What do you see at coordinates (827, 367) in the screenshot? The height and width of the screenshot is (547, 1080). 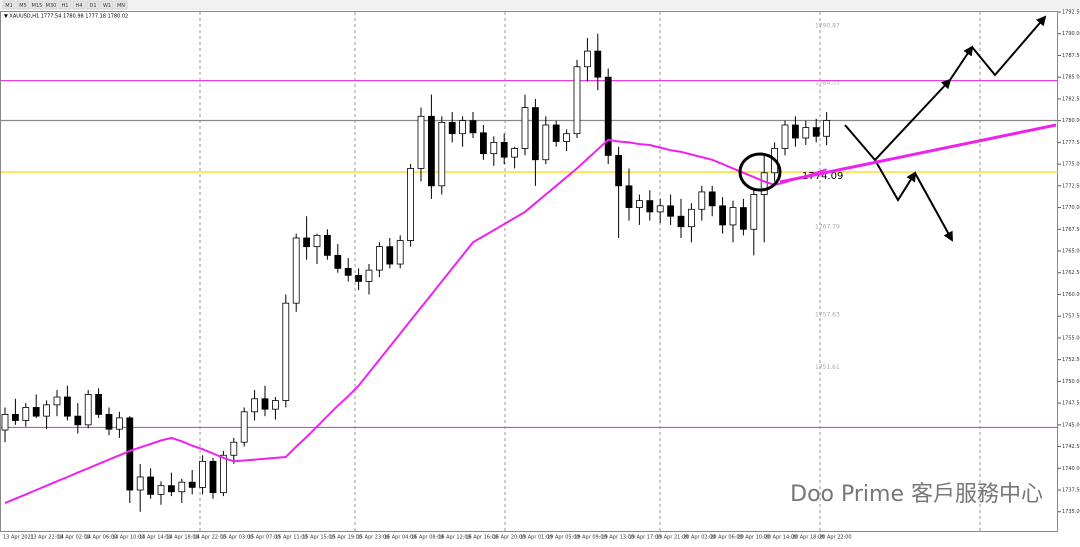 I see `fib-label: 1751.61` at bounding box center [827, 367].